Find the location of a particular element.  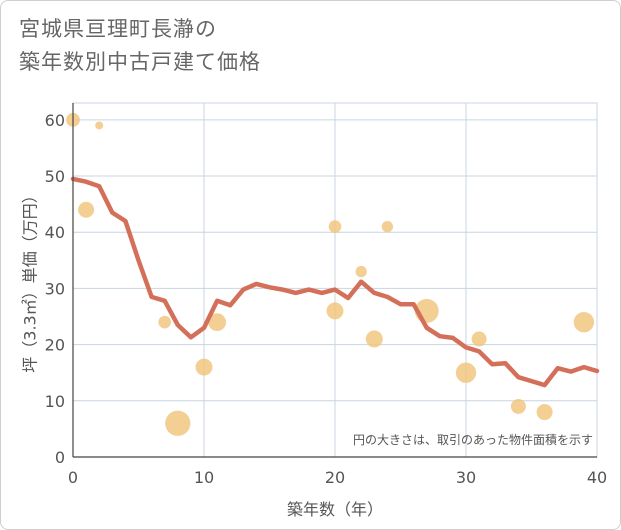

y-tick-label: 0 is located at coordinates (60, 457).